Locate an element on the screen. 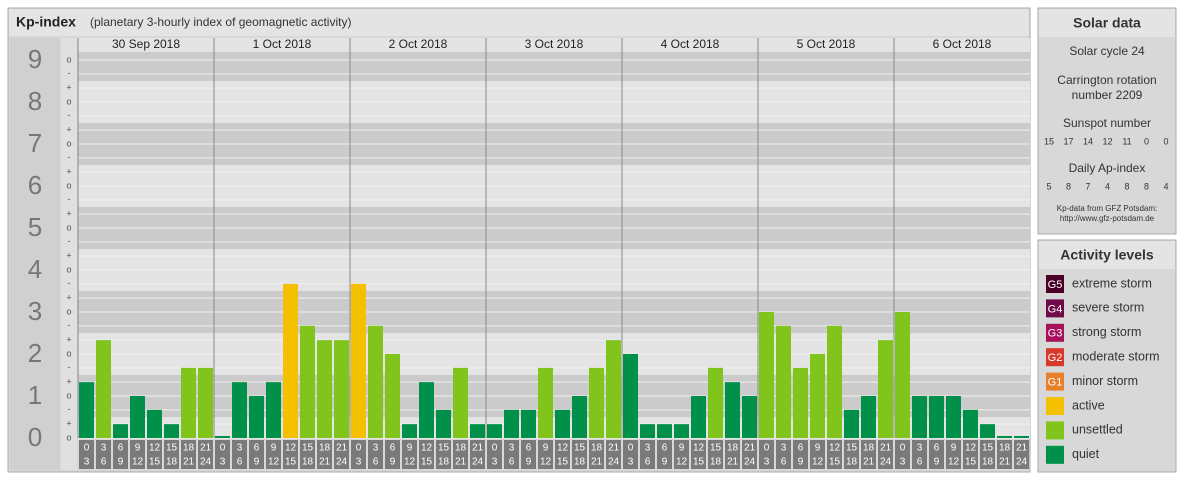 Image resolution: width=1184 pixels, height=480 pixels. sunspot-value: 12 is located at coordinates (1107, 141).